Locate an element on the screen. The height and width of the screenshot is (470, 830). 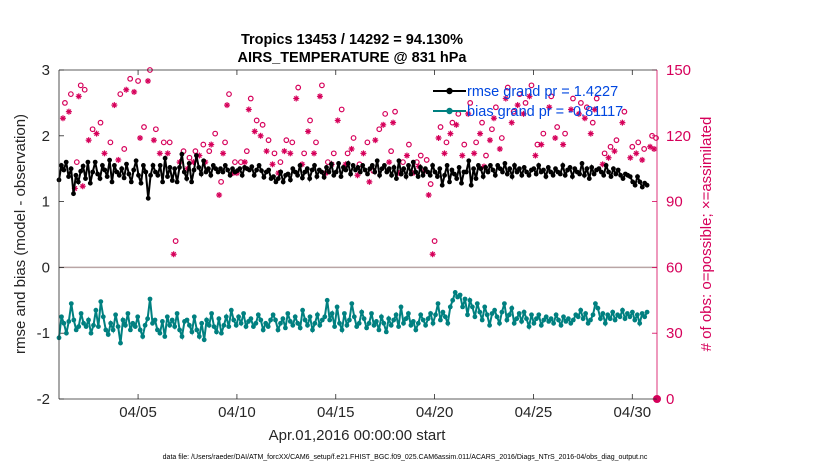
chart-title-line1: Tropics 13453 / 14292 = 94.130% is located at coordinates (352, 40).